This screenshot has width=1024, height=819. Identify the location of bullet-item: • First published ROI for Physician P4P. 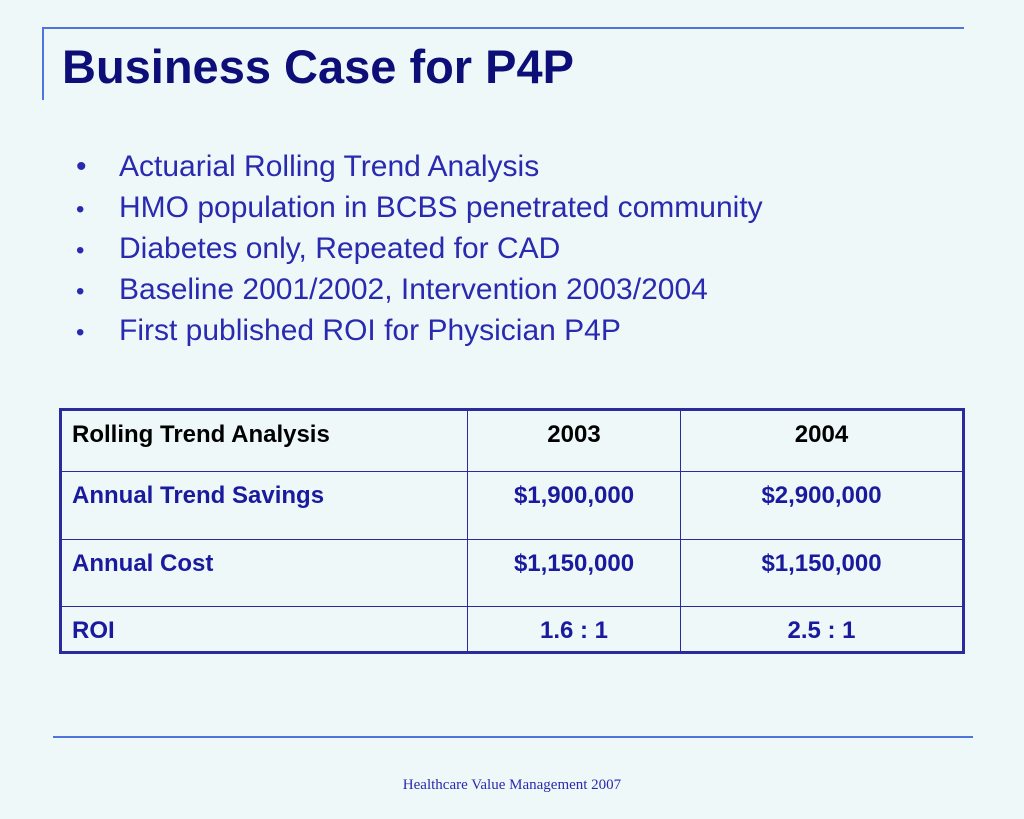
(419, 334).